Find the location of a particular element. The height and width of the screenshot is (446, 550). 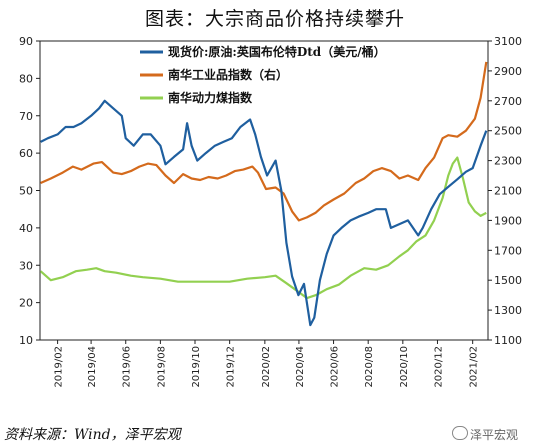

x-tick-label: 2020/06 is located at coordinates (335, 367).